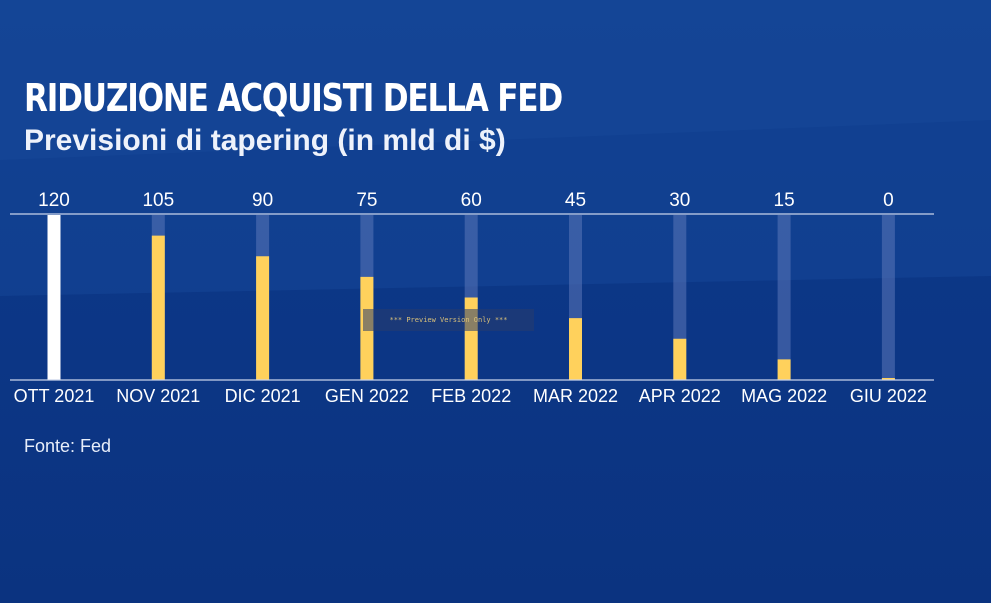 The image size is (991, 603). What do you see at coordinates (262, 200) in the screenshot?
I see `value-label: 90` at bounding box center [262, 200].